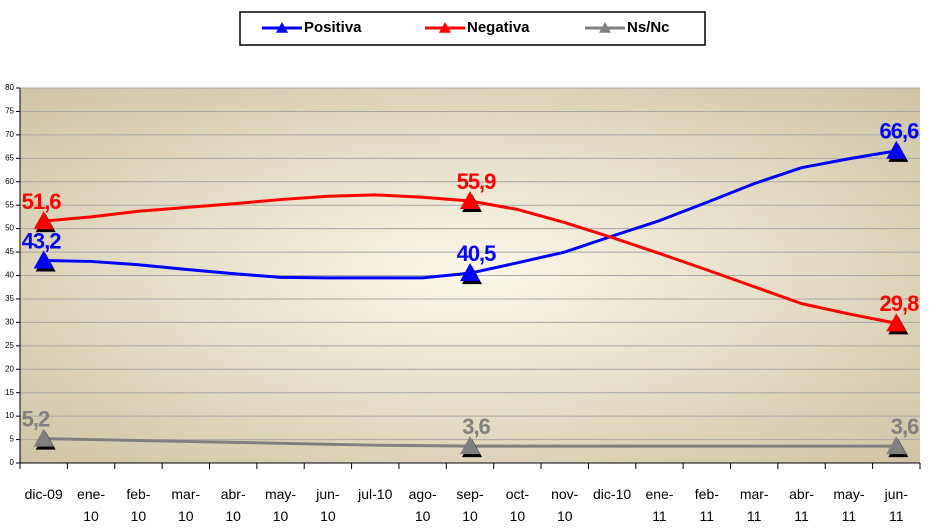  I want to click on y-tick-label: 5, so click(12, 439).